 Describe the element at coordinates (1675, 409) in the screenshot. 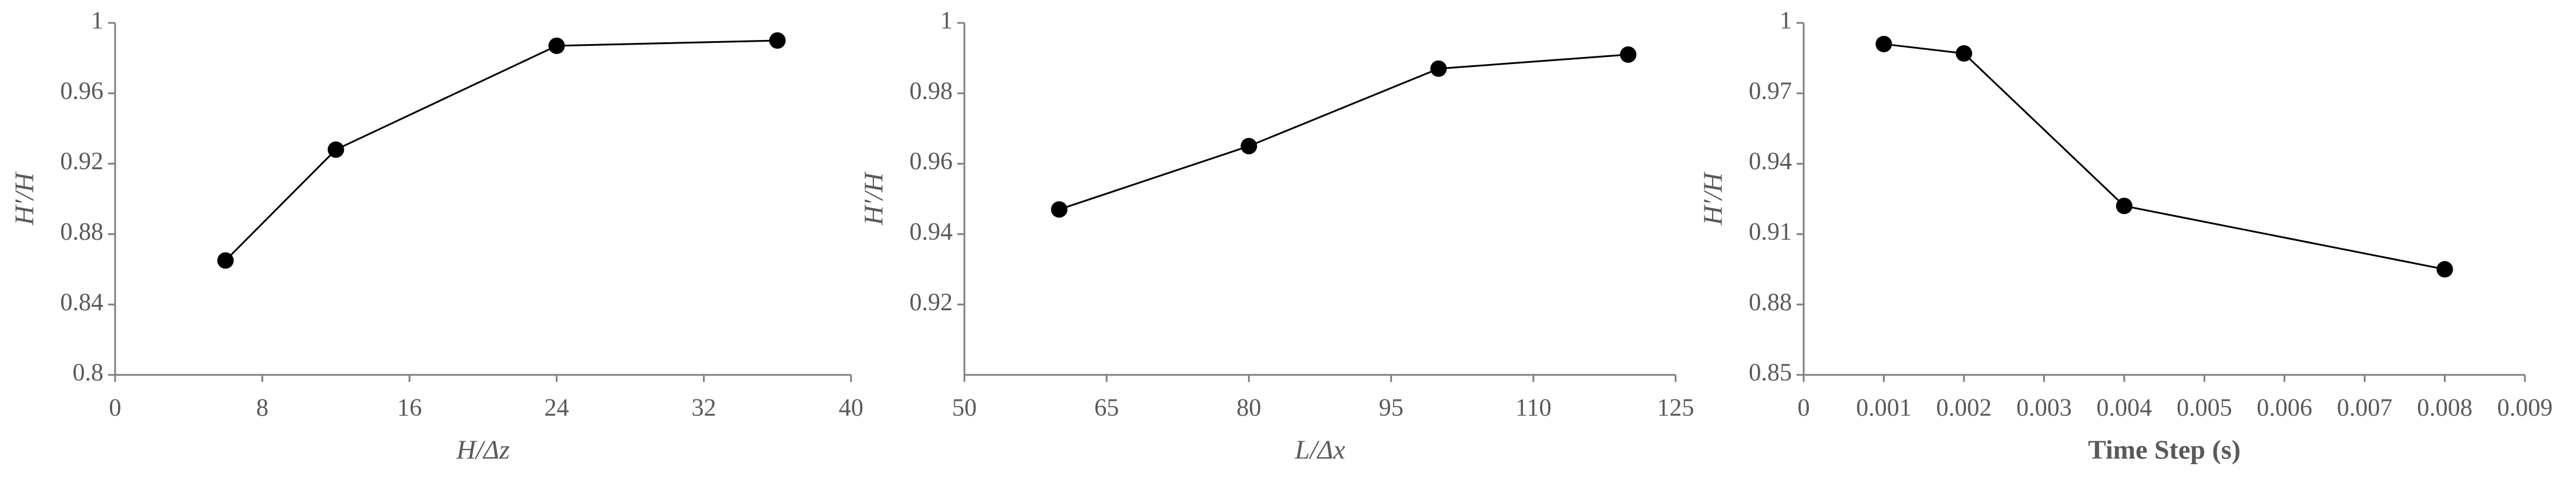

I see `x-tick-label: 125` at that location.